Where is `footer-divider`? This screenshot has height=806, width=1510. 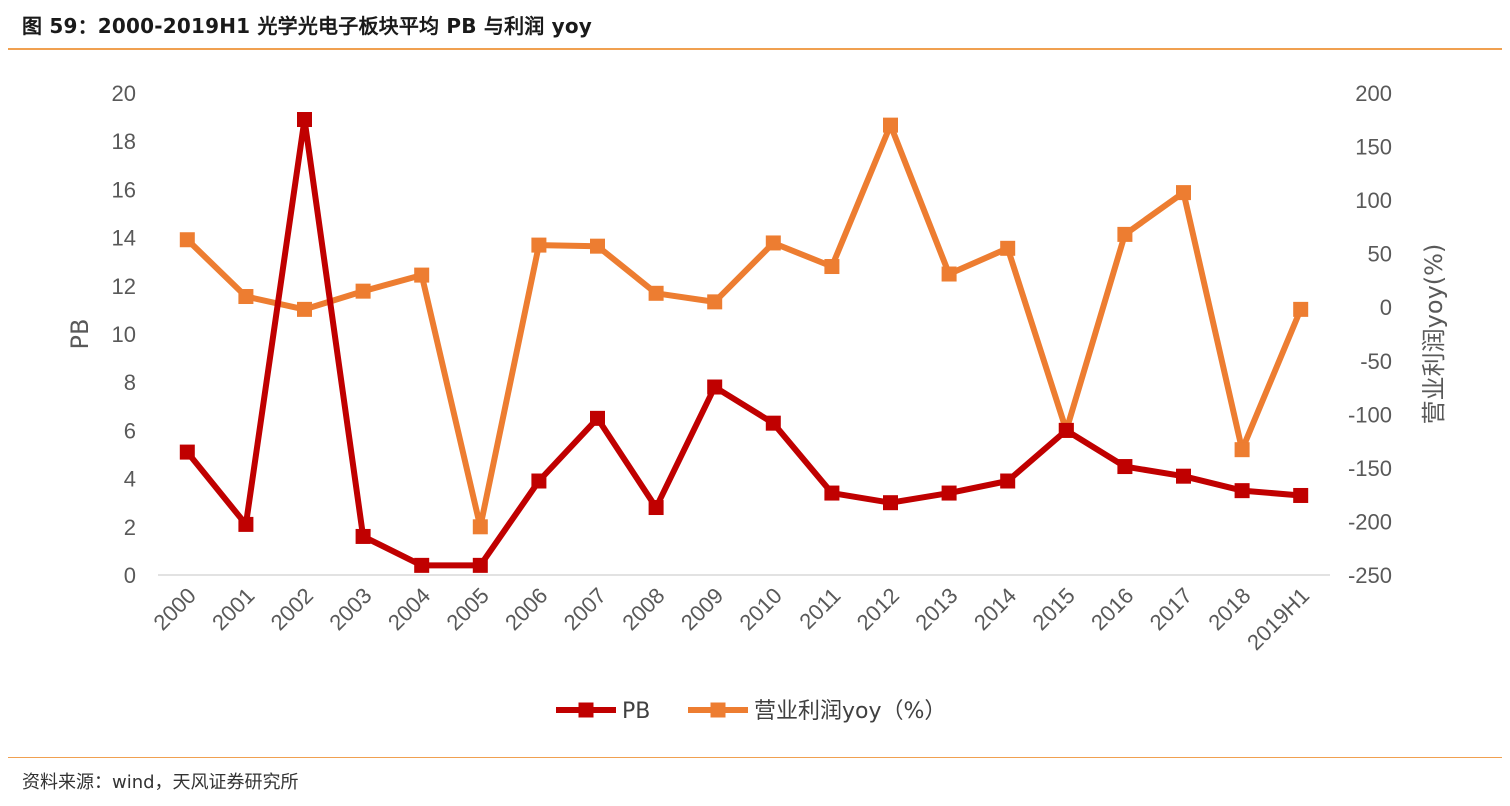 footer-divider is located at coordinates (755, 757).